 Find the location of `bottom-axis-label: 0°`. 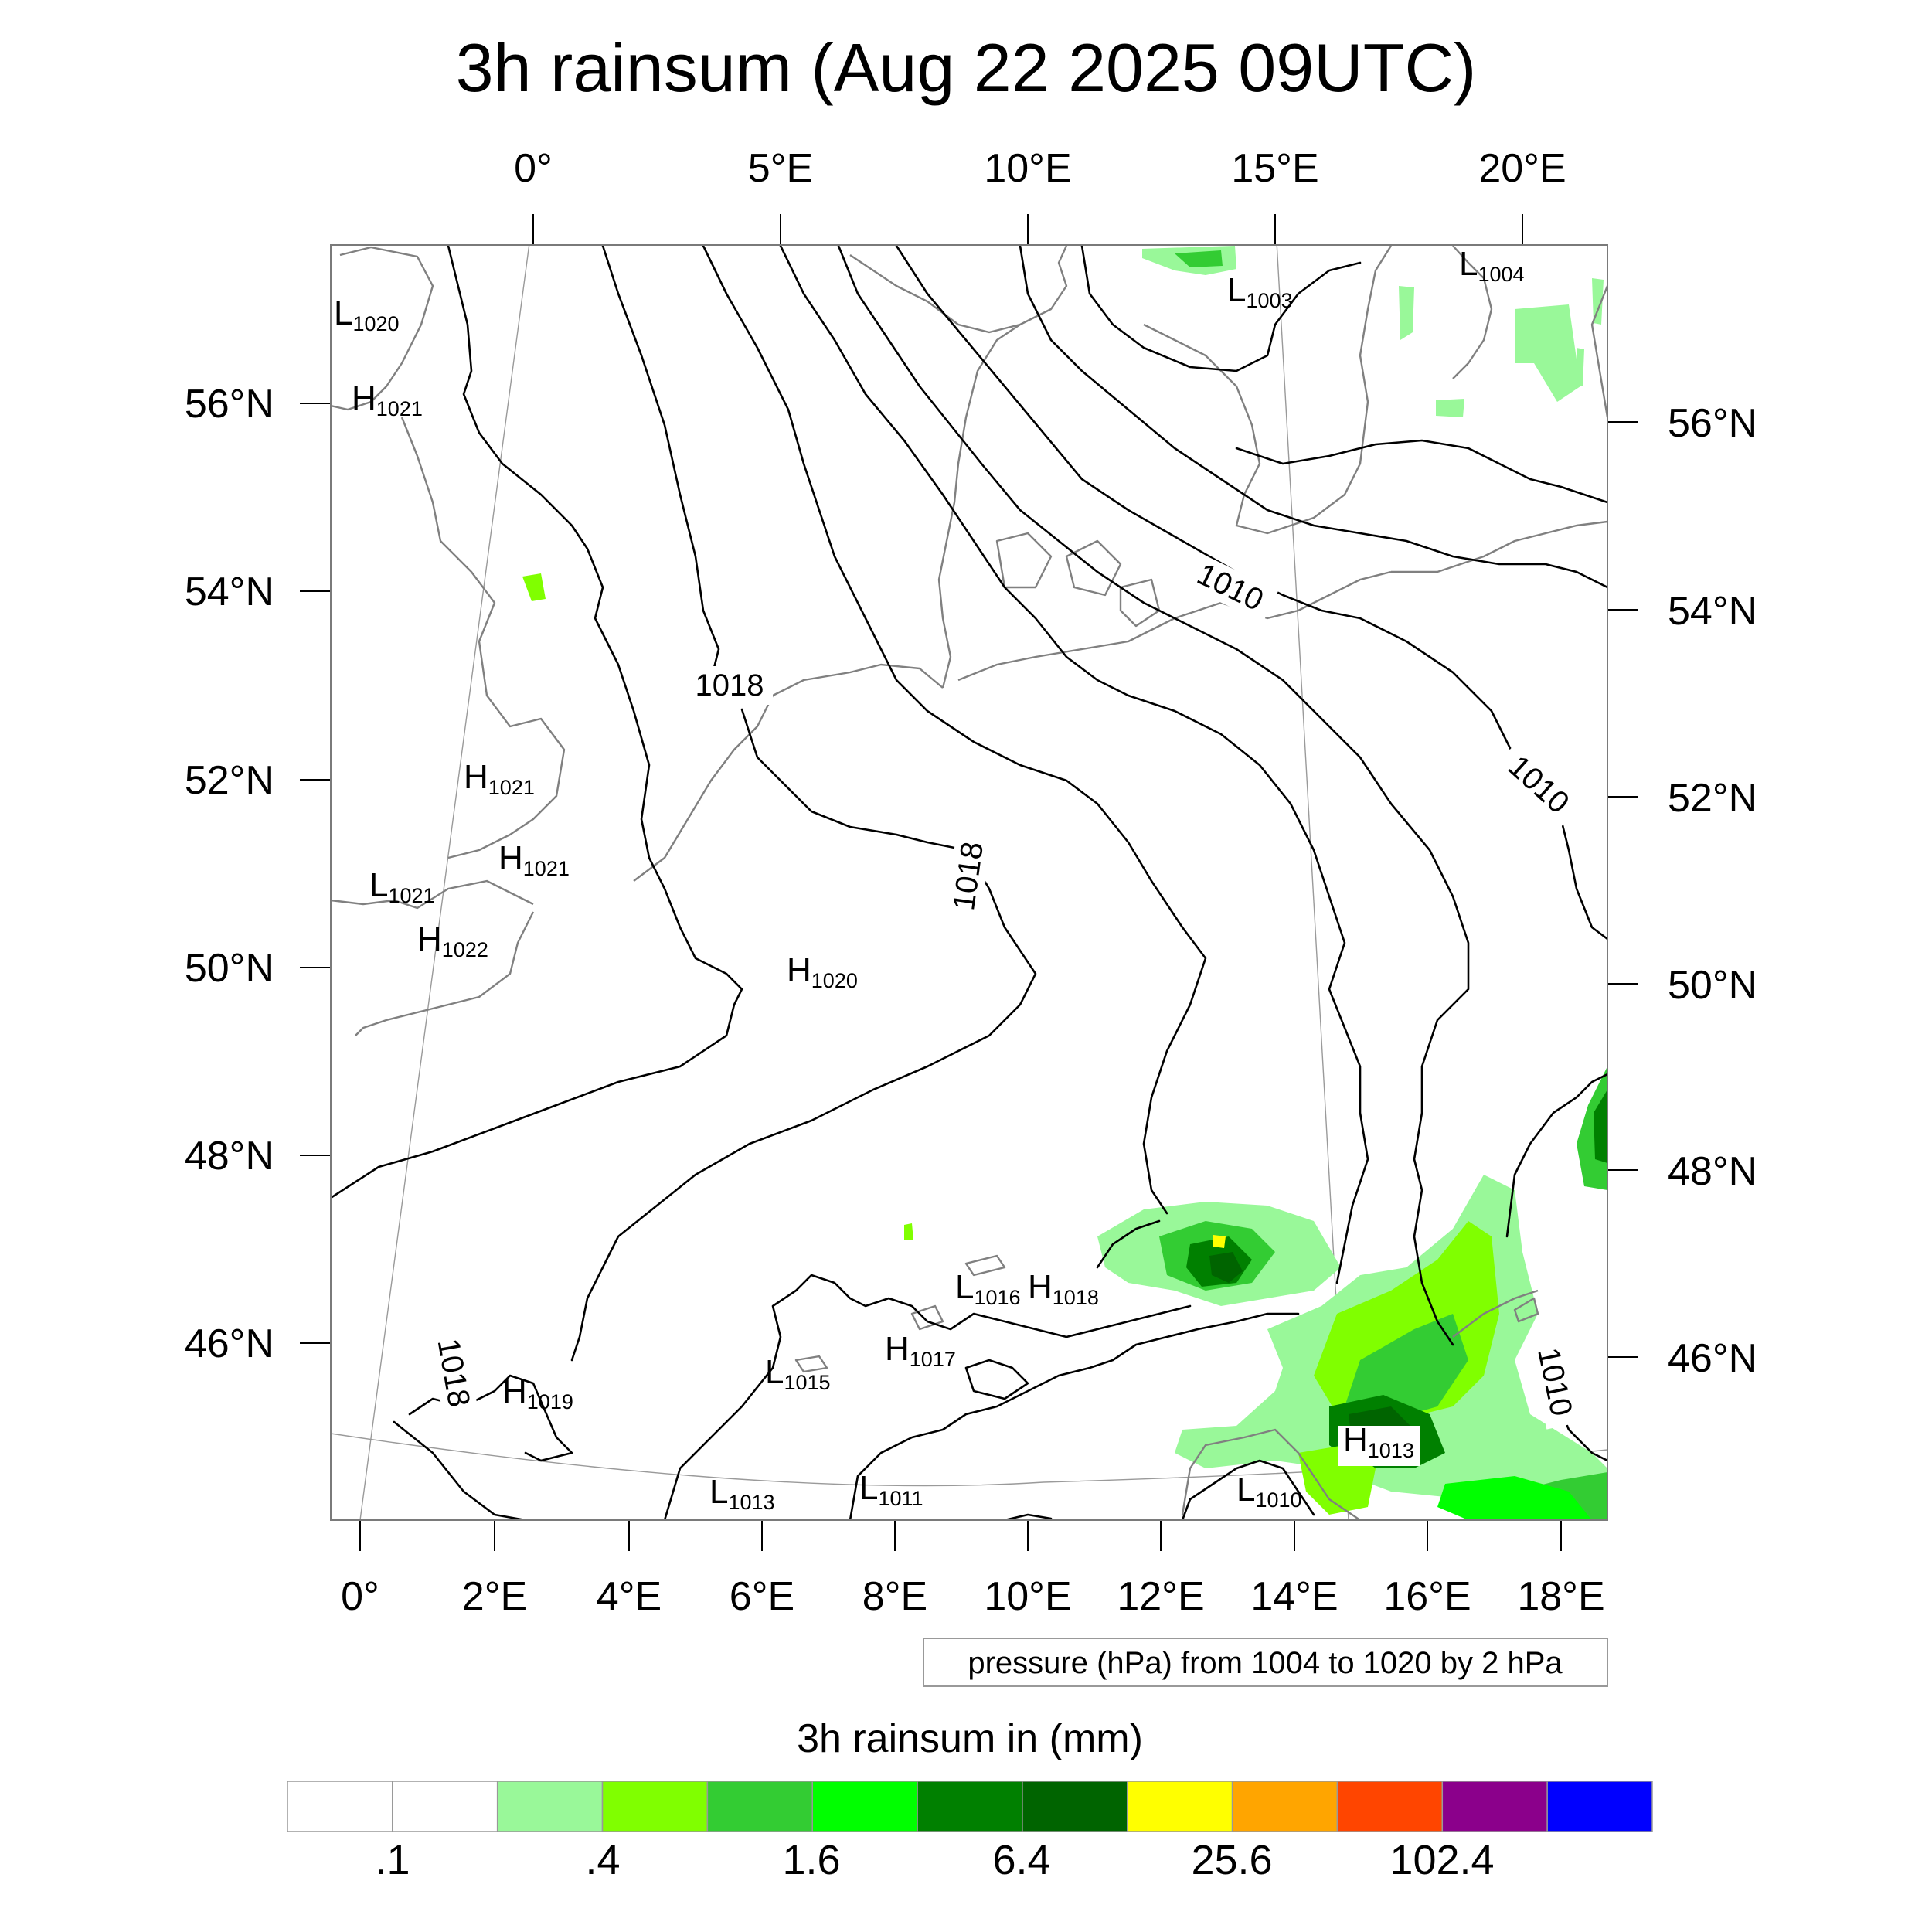

bottom-axis-label: 0° is located at coordinates (360, 1597).